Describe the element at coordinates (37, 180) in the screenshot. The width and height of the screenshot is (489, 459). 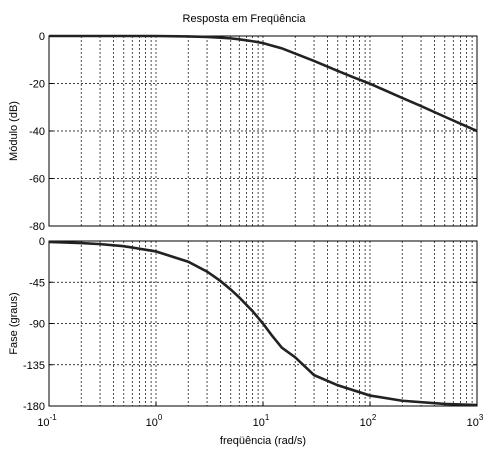
I see `magnitude-y-tick-label: -60` at that location.